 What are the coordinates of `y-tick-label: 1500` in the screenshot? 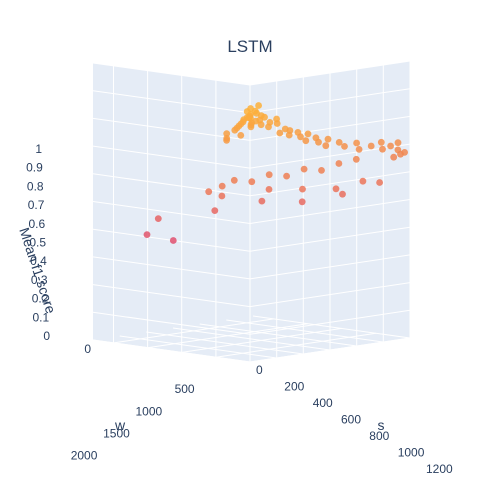 It's located at (116, 434).